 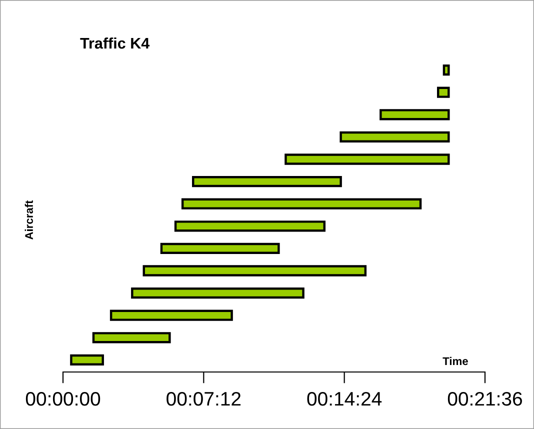 What do you see at coordinates (28, 220) in the screenshot?
I see `y-axis-title: Aircraft` at bounding box center [28, 220].